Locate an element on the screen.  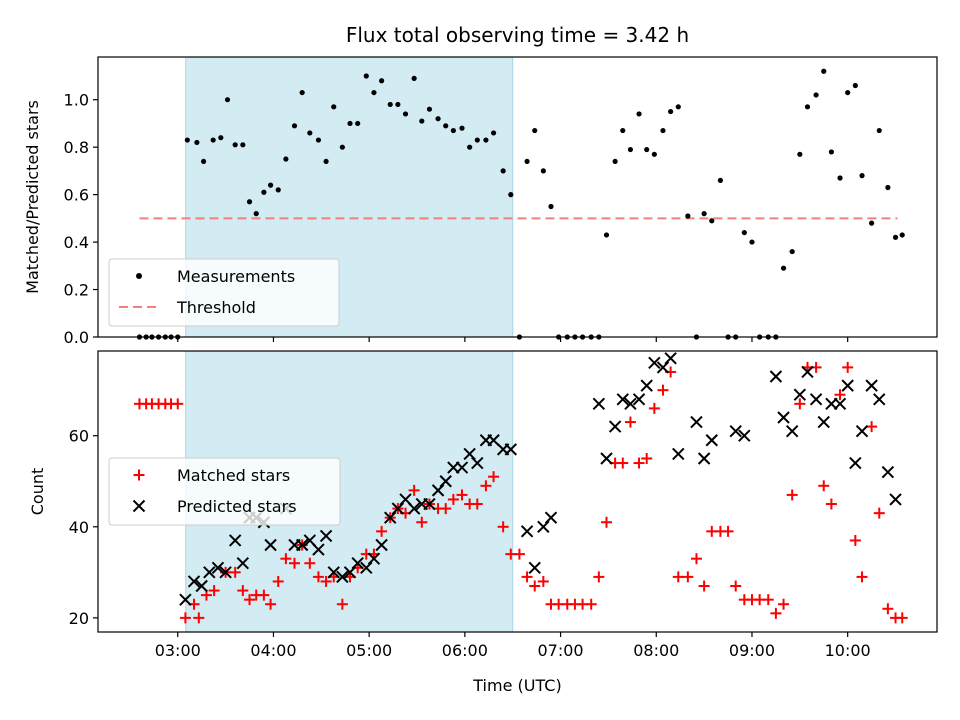
top-y-ticks: 0.0 0.2 0.4 0.6 0.8 1.0 is located at coordinates (81, 219).